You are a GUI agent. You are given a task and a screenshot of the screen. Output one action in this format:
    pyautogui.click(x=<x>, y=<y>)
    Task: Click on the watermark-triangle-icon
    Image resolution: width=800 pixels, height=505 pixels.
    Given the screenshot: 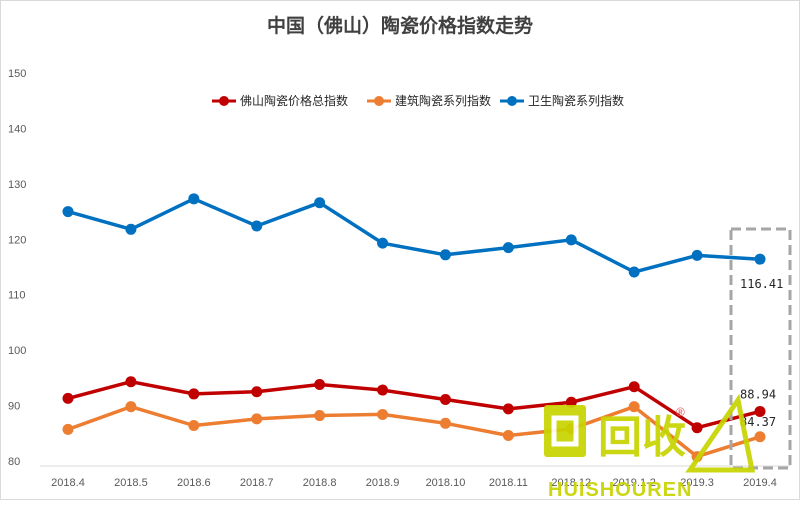 What is the action you would take?
    pyautogui.click(x=720, y=433)
    